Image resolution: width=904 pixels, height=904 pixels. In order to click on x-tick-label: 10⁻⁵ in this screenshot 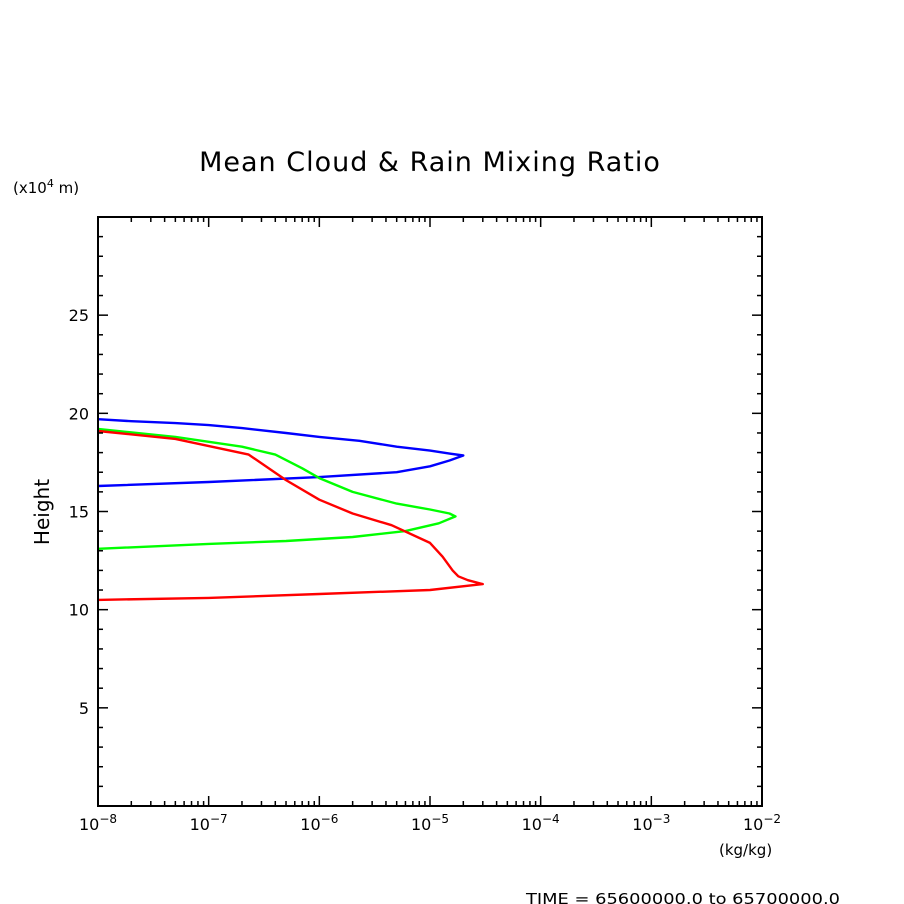, I will do `click(430, 823)`.